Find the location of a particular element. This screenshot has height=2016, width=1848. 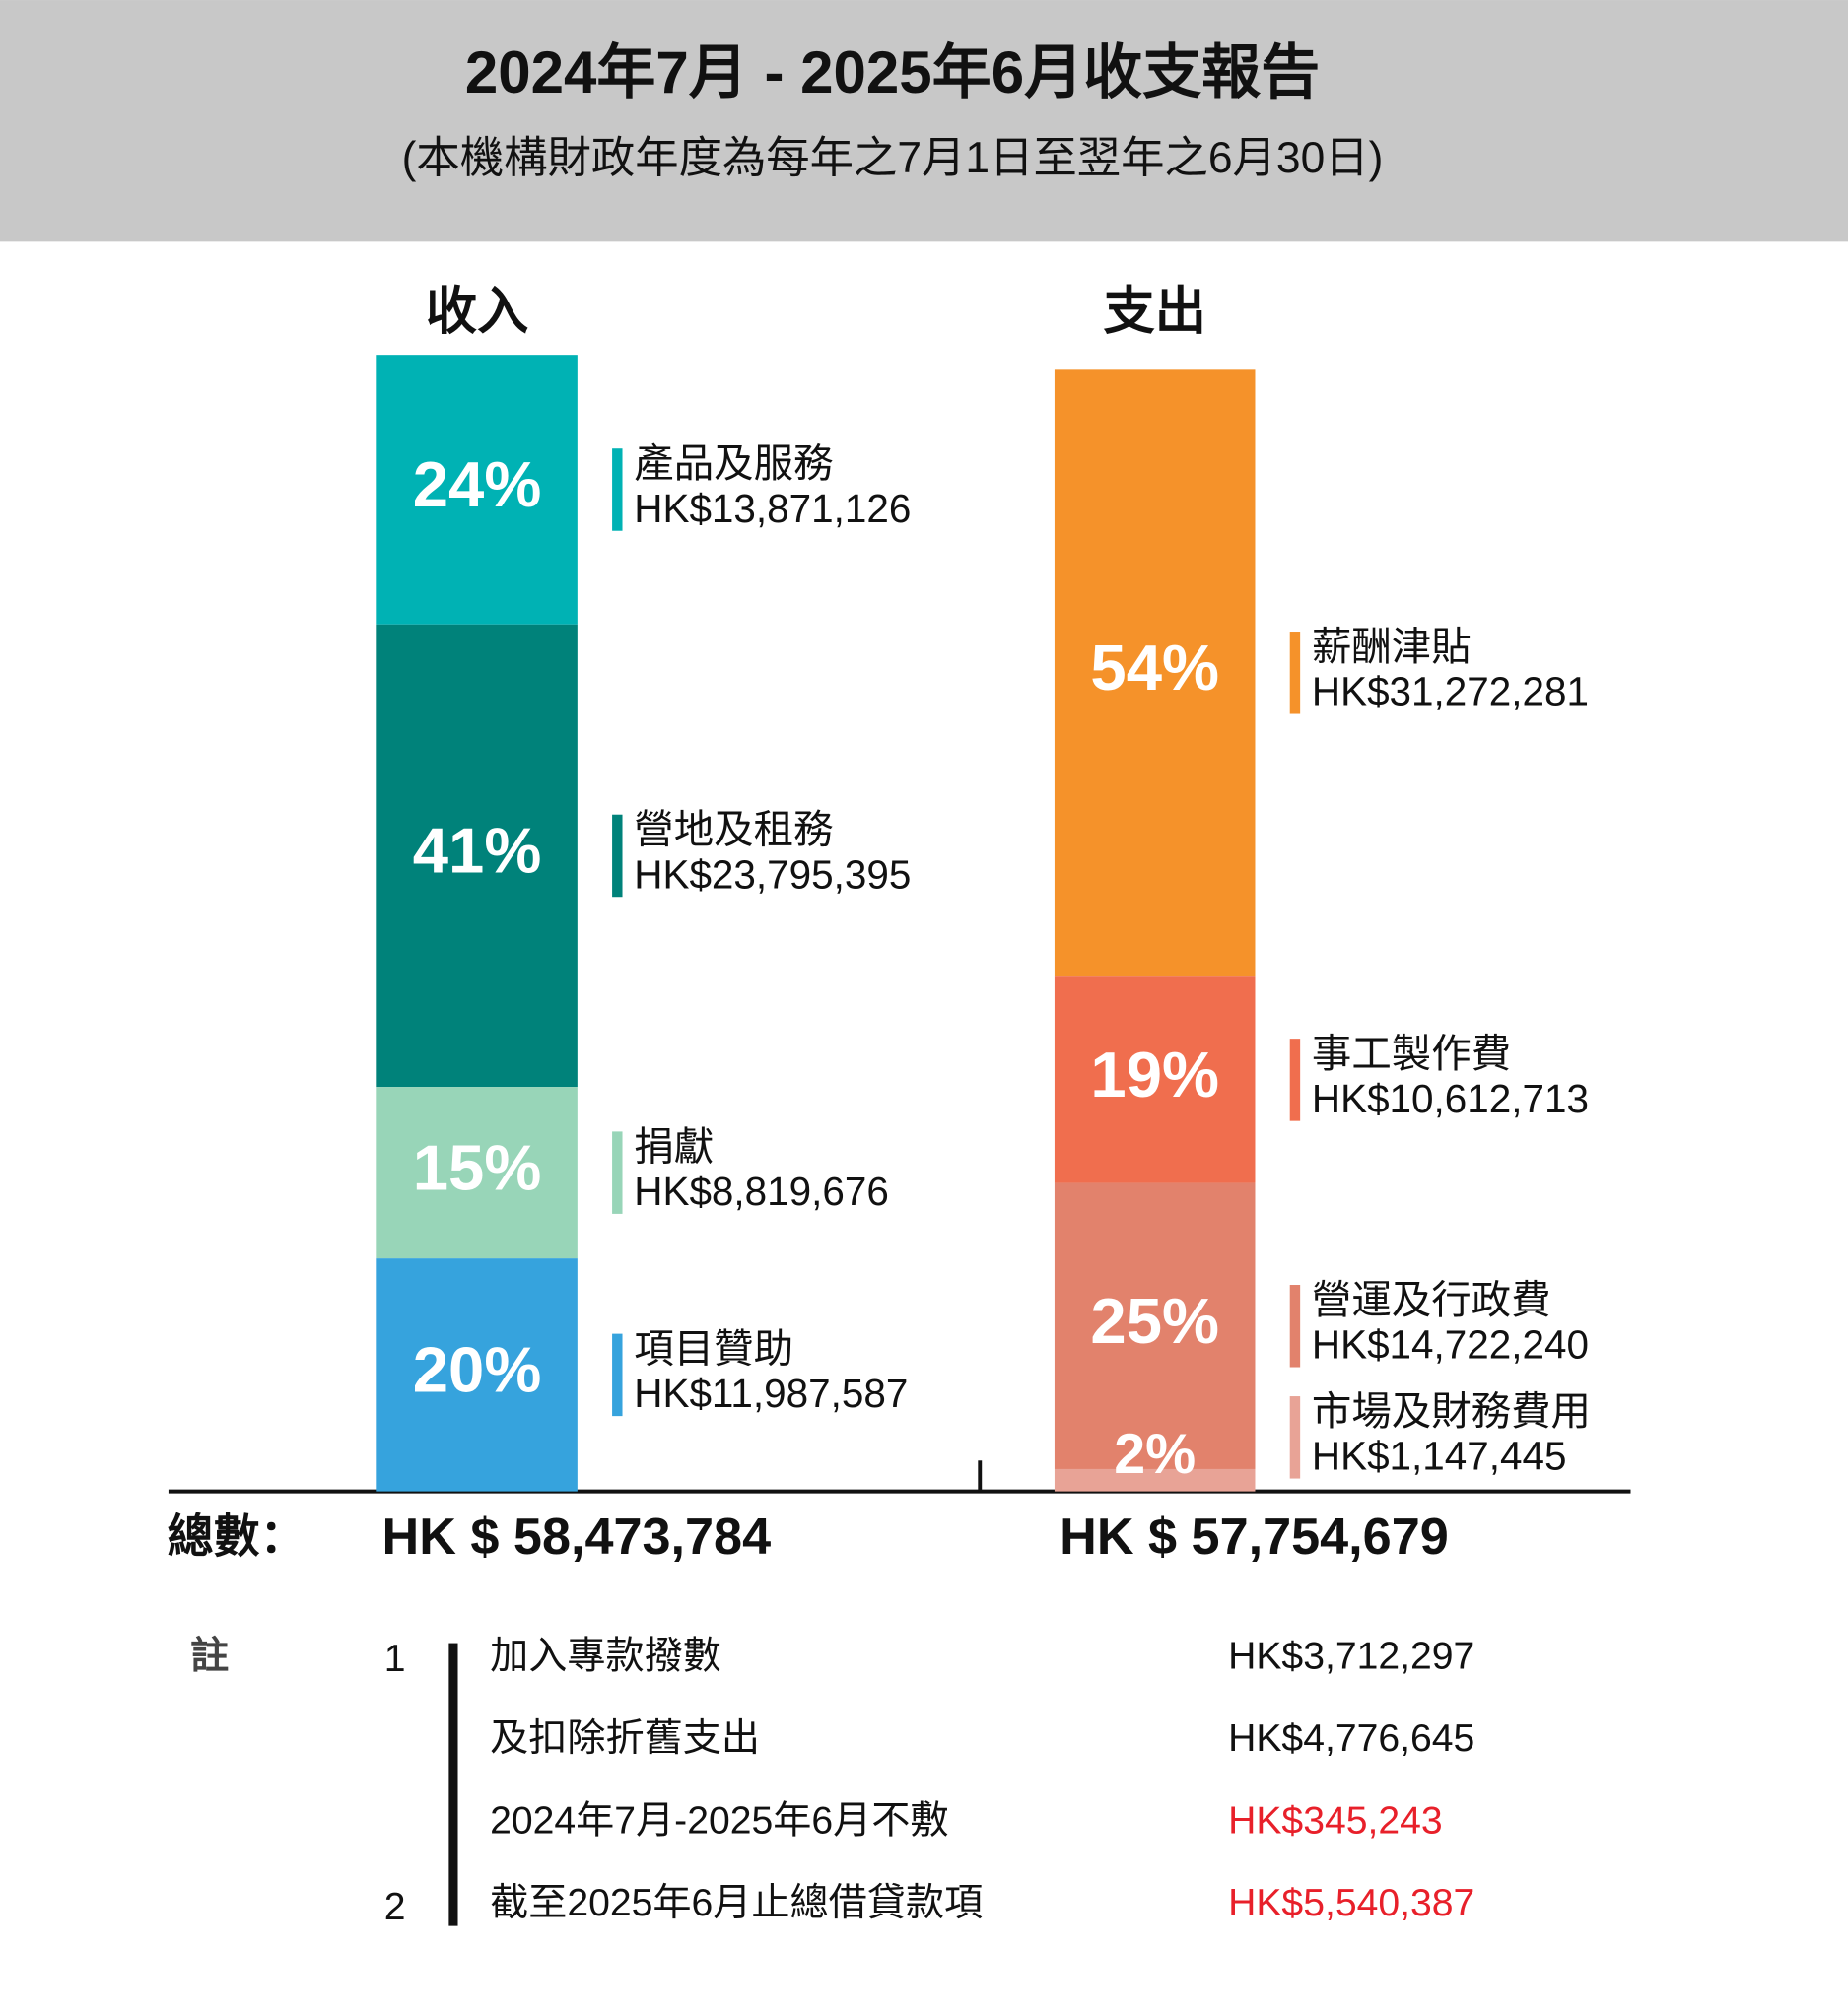

share-label: 2% is located at coordinates (1155, 1454).